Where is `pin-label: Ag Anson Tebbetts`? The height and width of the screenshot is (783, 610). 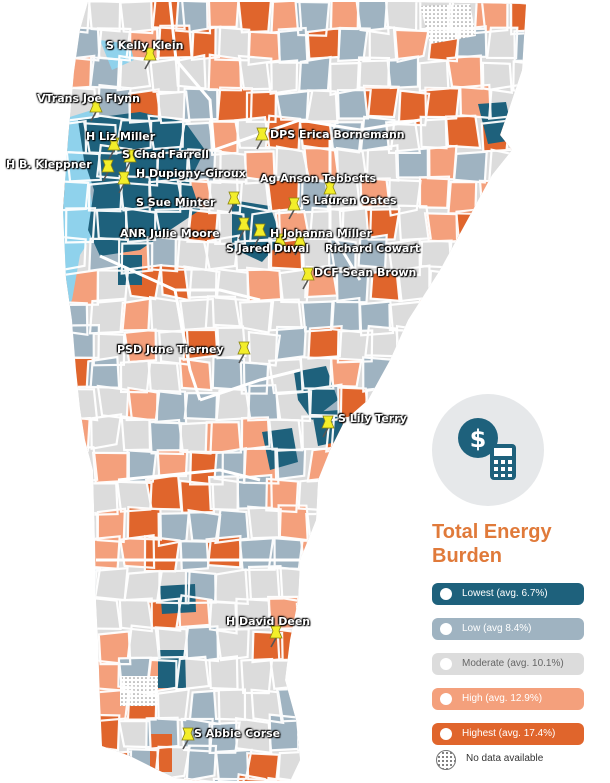 pin-label: Ag Anson Tebbetts is located at coordinates (318, 178).